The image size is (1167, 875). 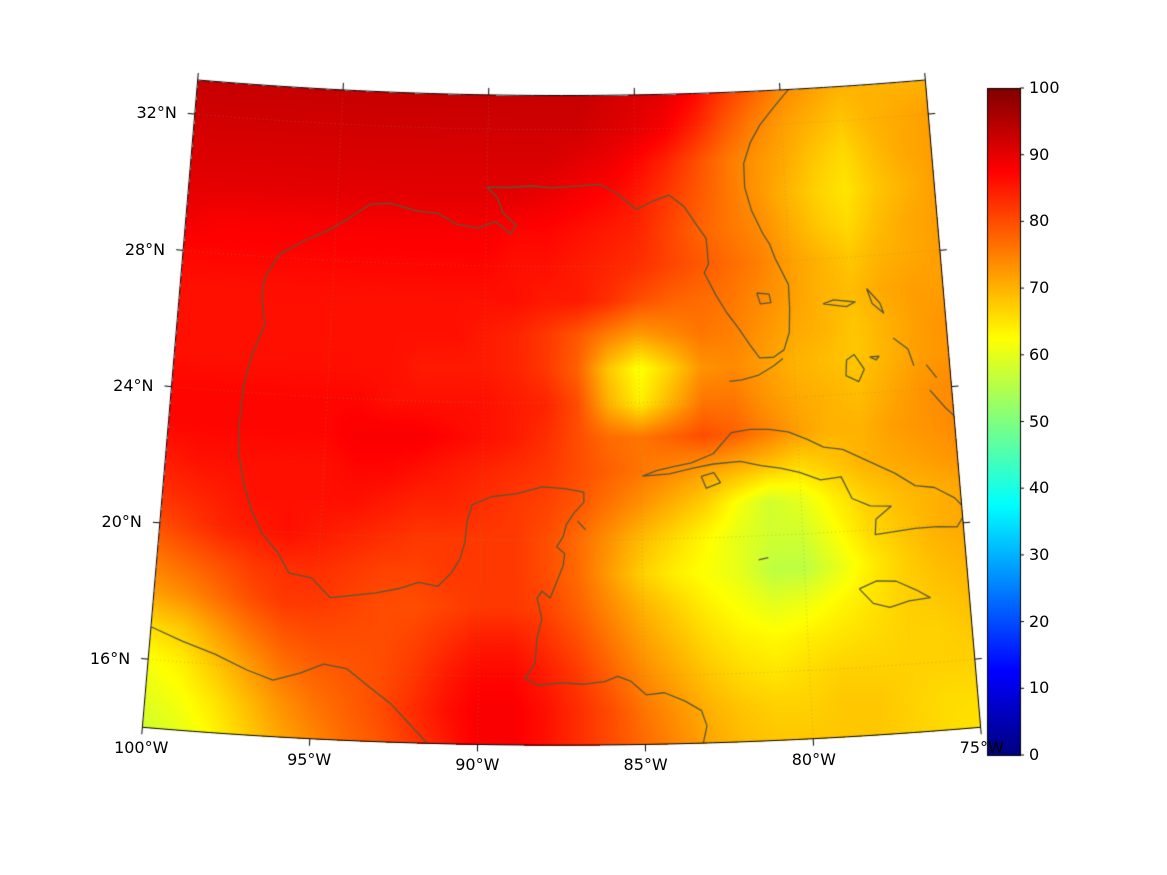 What do you see at coordinates (110, 658) in the screenshot?
I see `y-tick-label: 16°N` at bounding box center [110, 658].